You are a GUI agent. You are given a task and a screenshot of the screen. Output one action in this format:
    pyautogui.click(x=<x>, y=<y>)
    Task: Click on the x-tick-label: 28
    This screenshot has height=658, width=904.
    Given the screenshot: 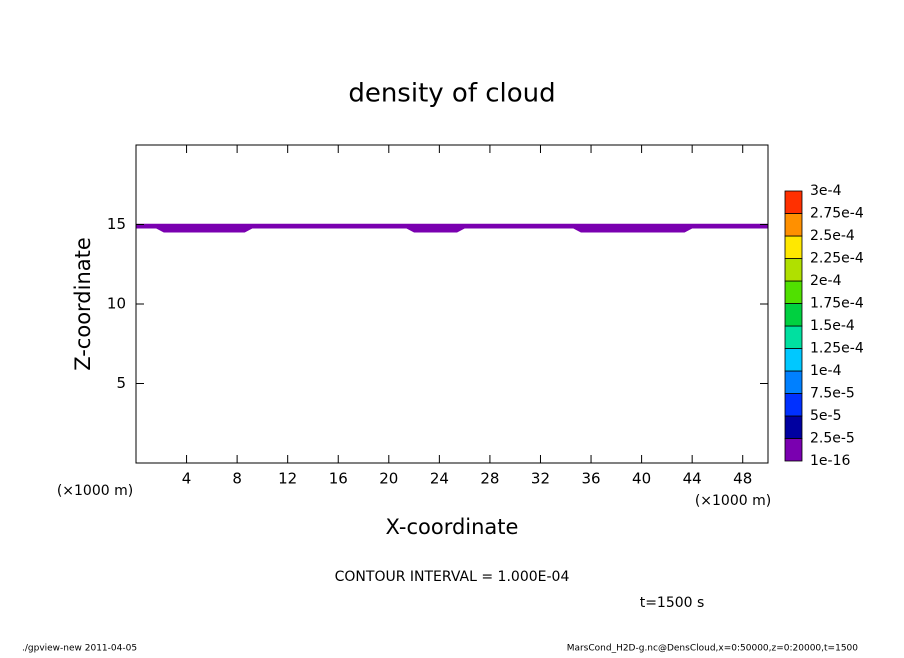 What is the action you would take?
    pyautogui.click(x=489, y=479)
    